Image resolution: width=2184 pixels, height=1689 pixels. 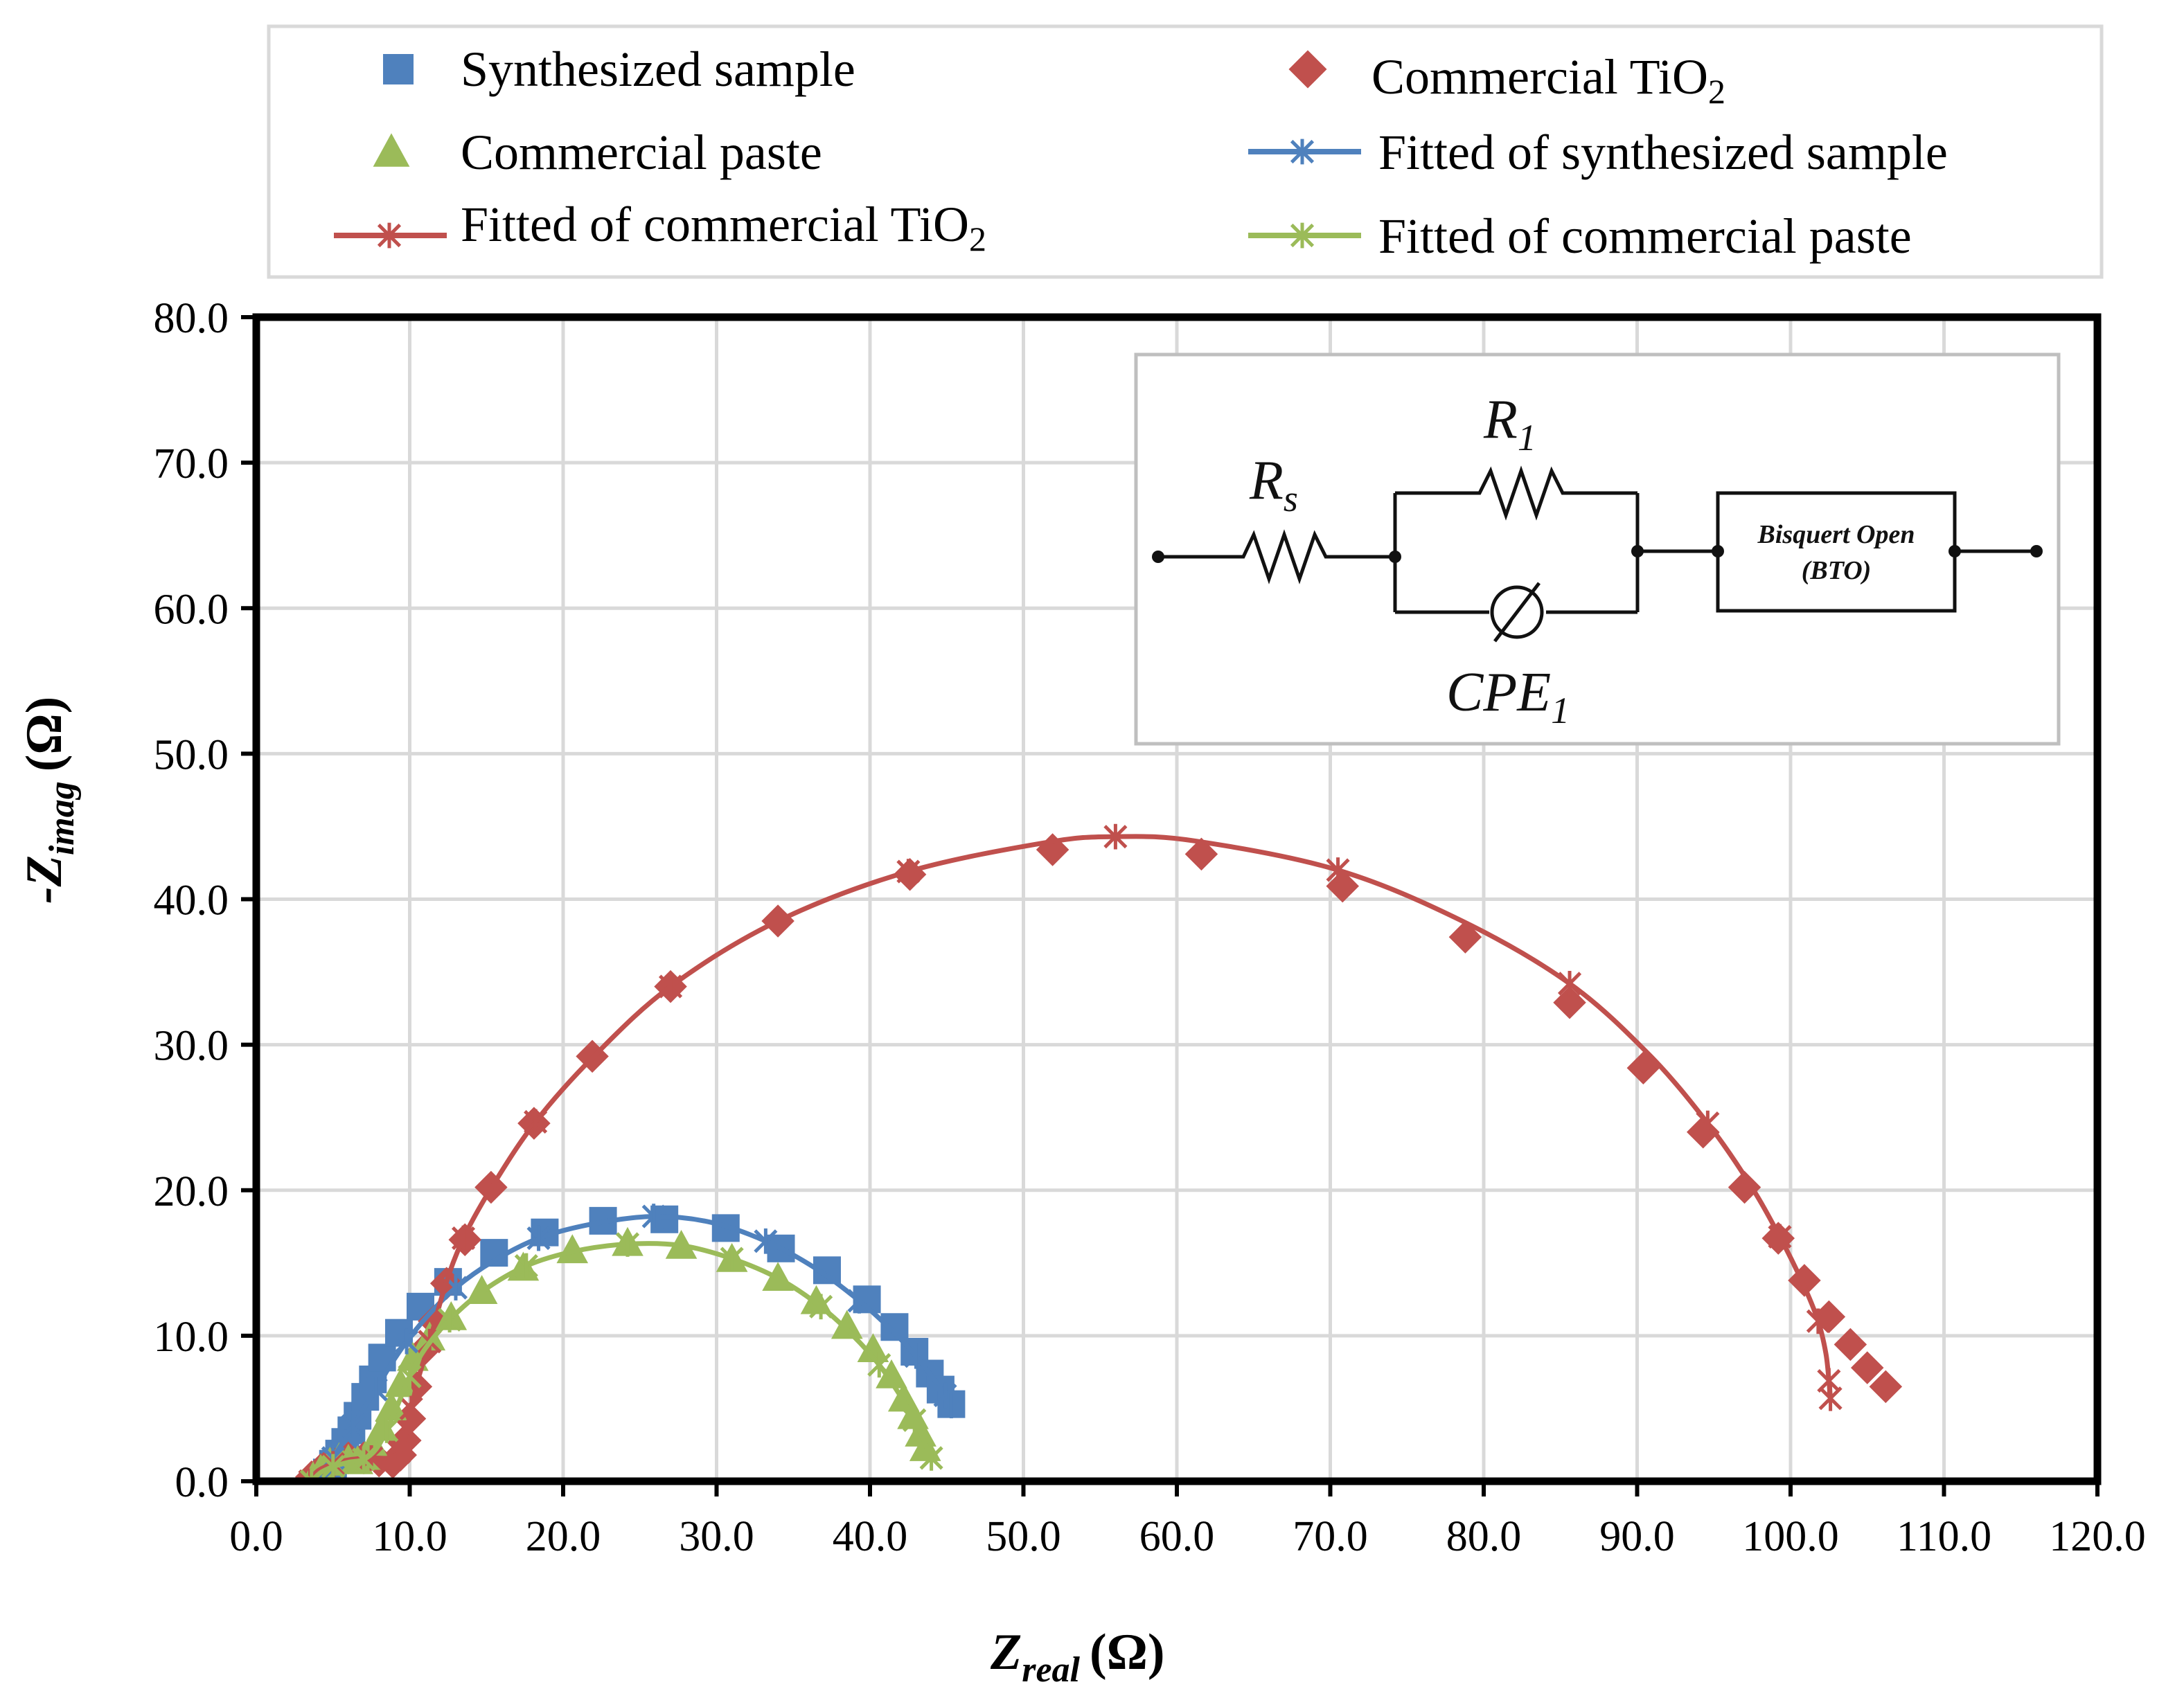 I want to click on x-tick-label: 20.0, so click(x=563, y=1536).